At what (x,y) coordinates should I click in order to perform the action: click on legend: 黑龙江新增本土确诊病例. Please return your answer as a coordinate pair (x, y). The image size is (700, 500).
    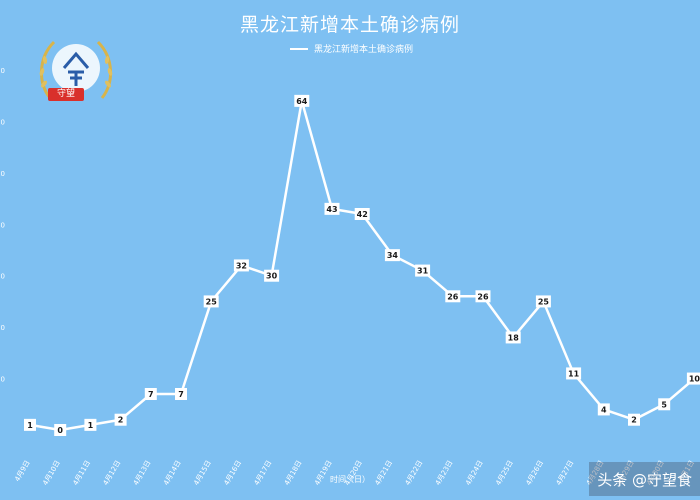
    Looking at the image, I should click on (351, 48).